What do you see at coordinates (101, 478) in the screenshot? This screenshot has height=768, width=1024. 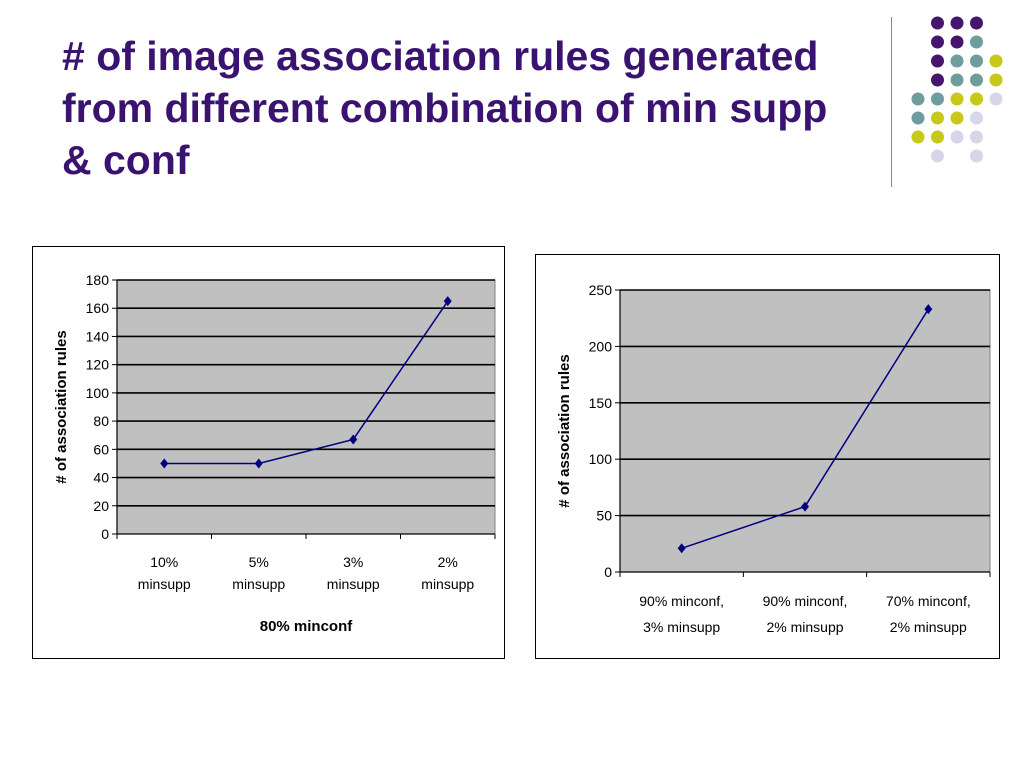 I see `y-tick-label: 40` at bounding box center [101, 478].